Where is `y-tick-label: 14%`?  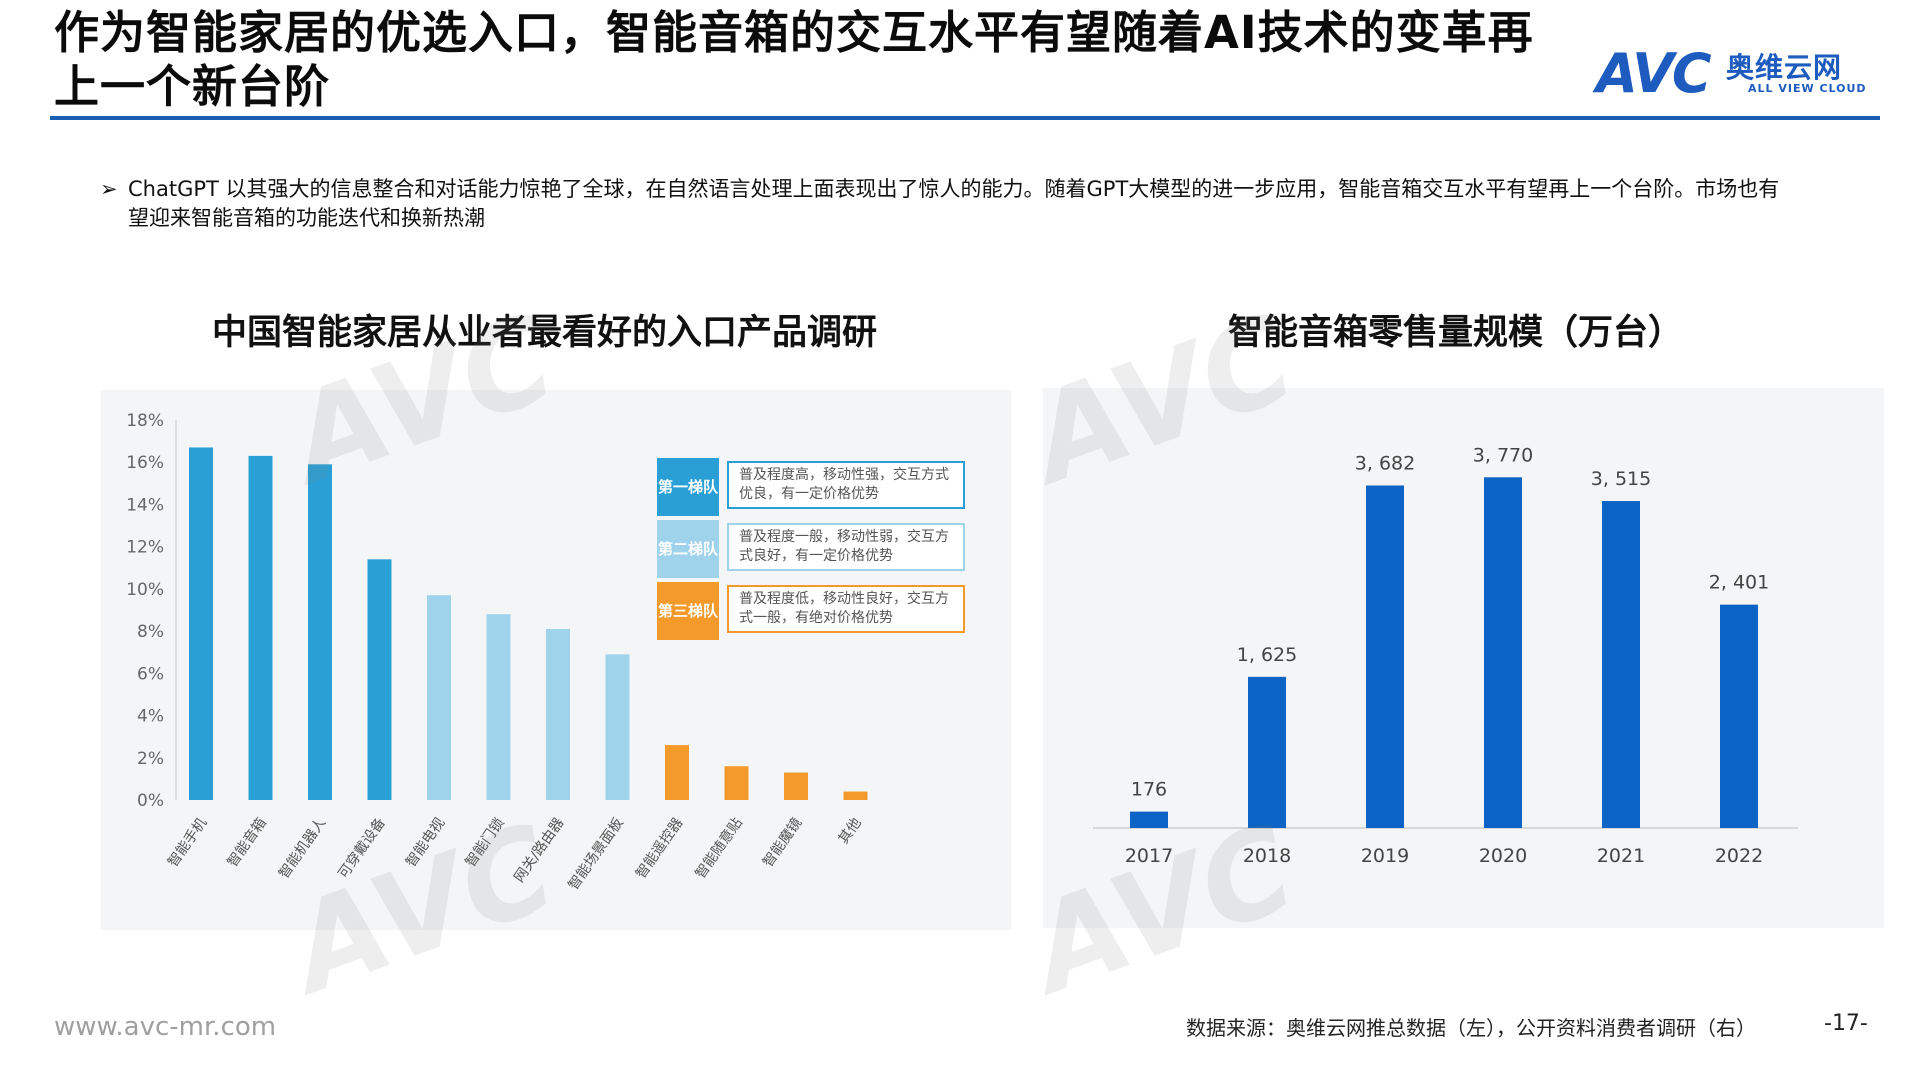 y-tick-label: 14% is located at coordinates (145, 505).